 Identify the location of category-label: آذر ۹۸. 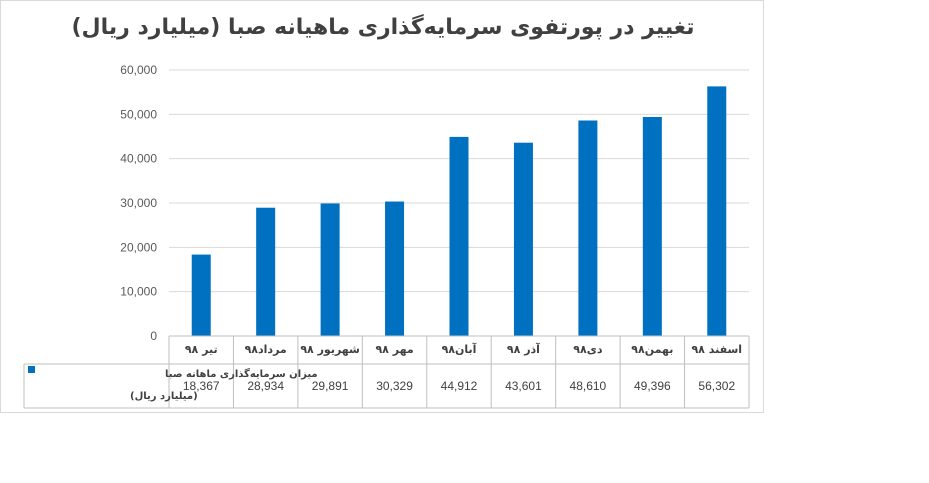
(523, 349).